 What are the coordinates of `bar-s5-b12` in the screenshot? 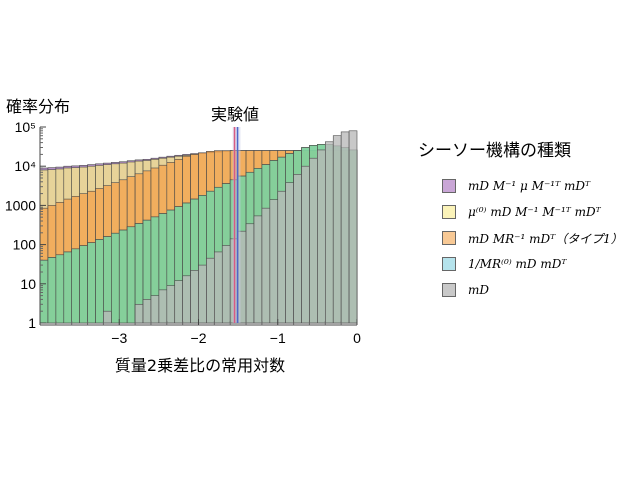 It's located at (139, 313).